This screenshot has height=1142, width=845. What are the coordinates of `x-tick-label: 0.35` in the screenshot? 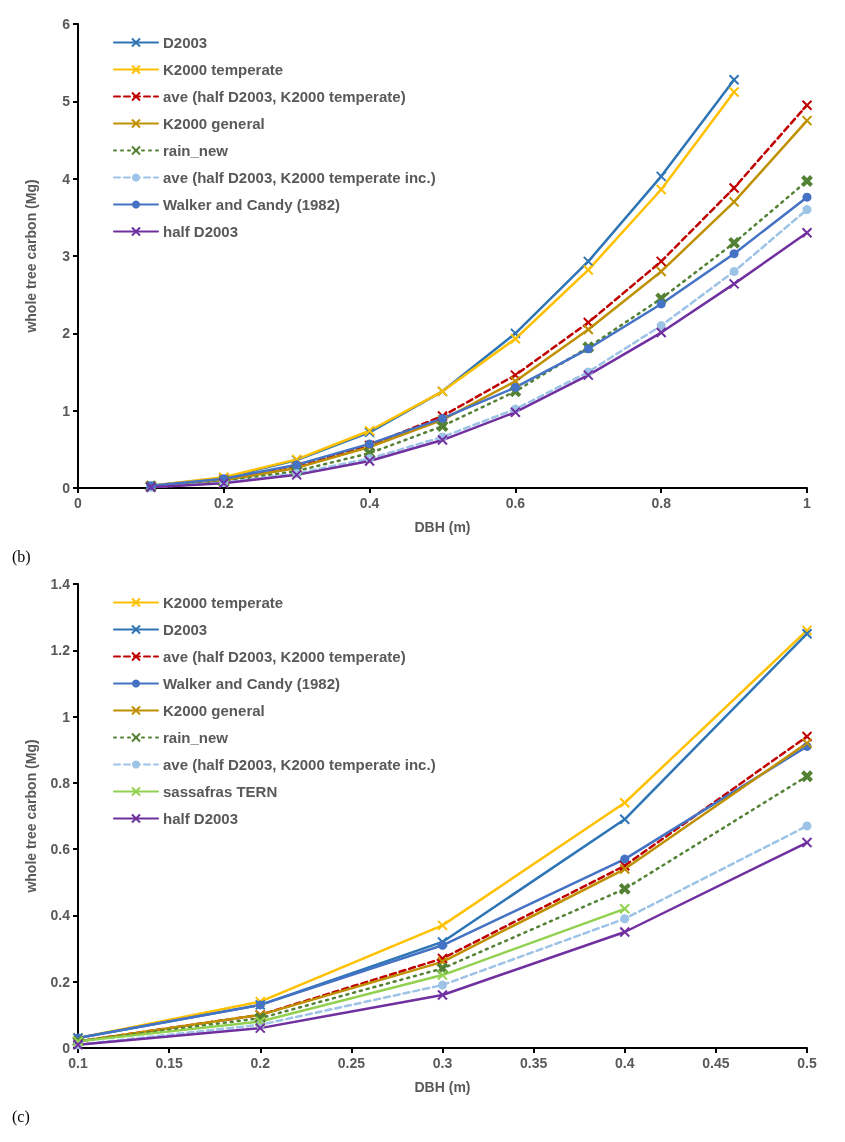 It's located at (534, 1063).